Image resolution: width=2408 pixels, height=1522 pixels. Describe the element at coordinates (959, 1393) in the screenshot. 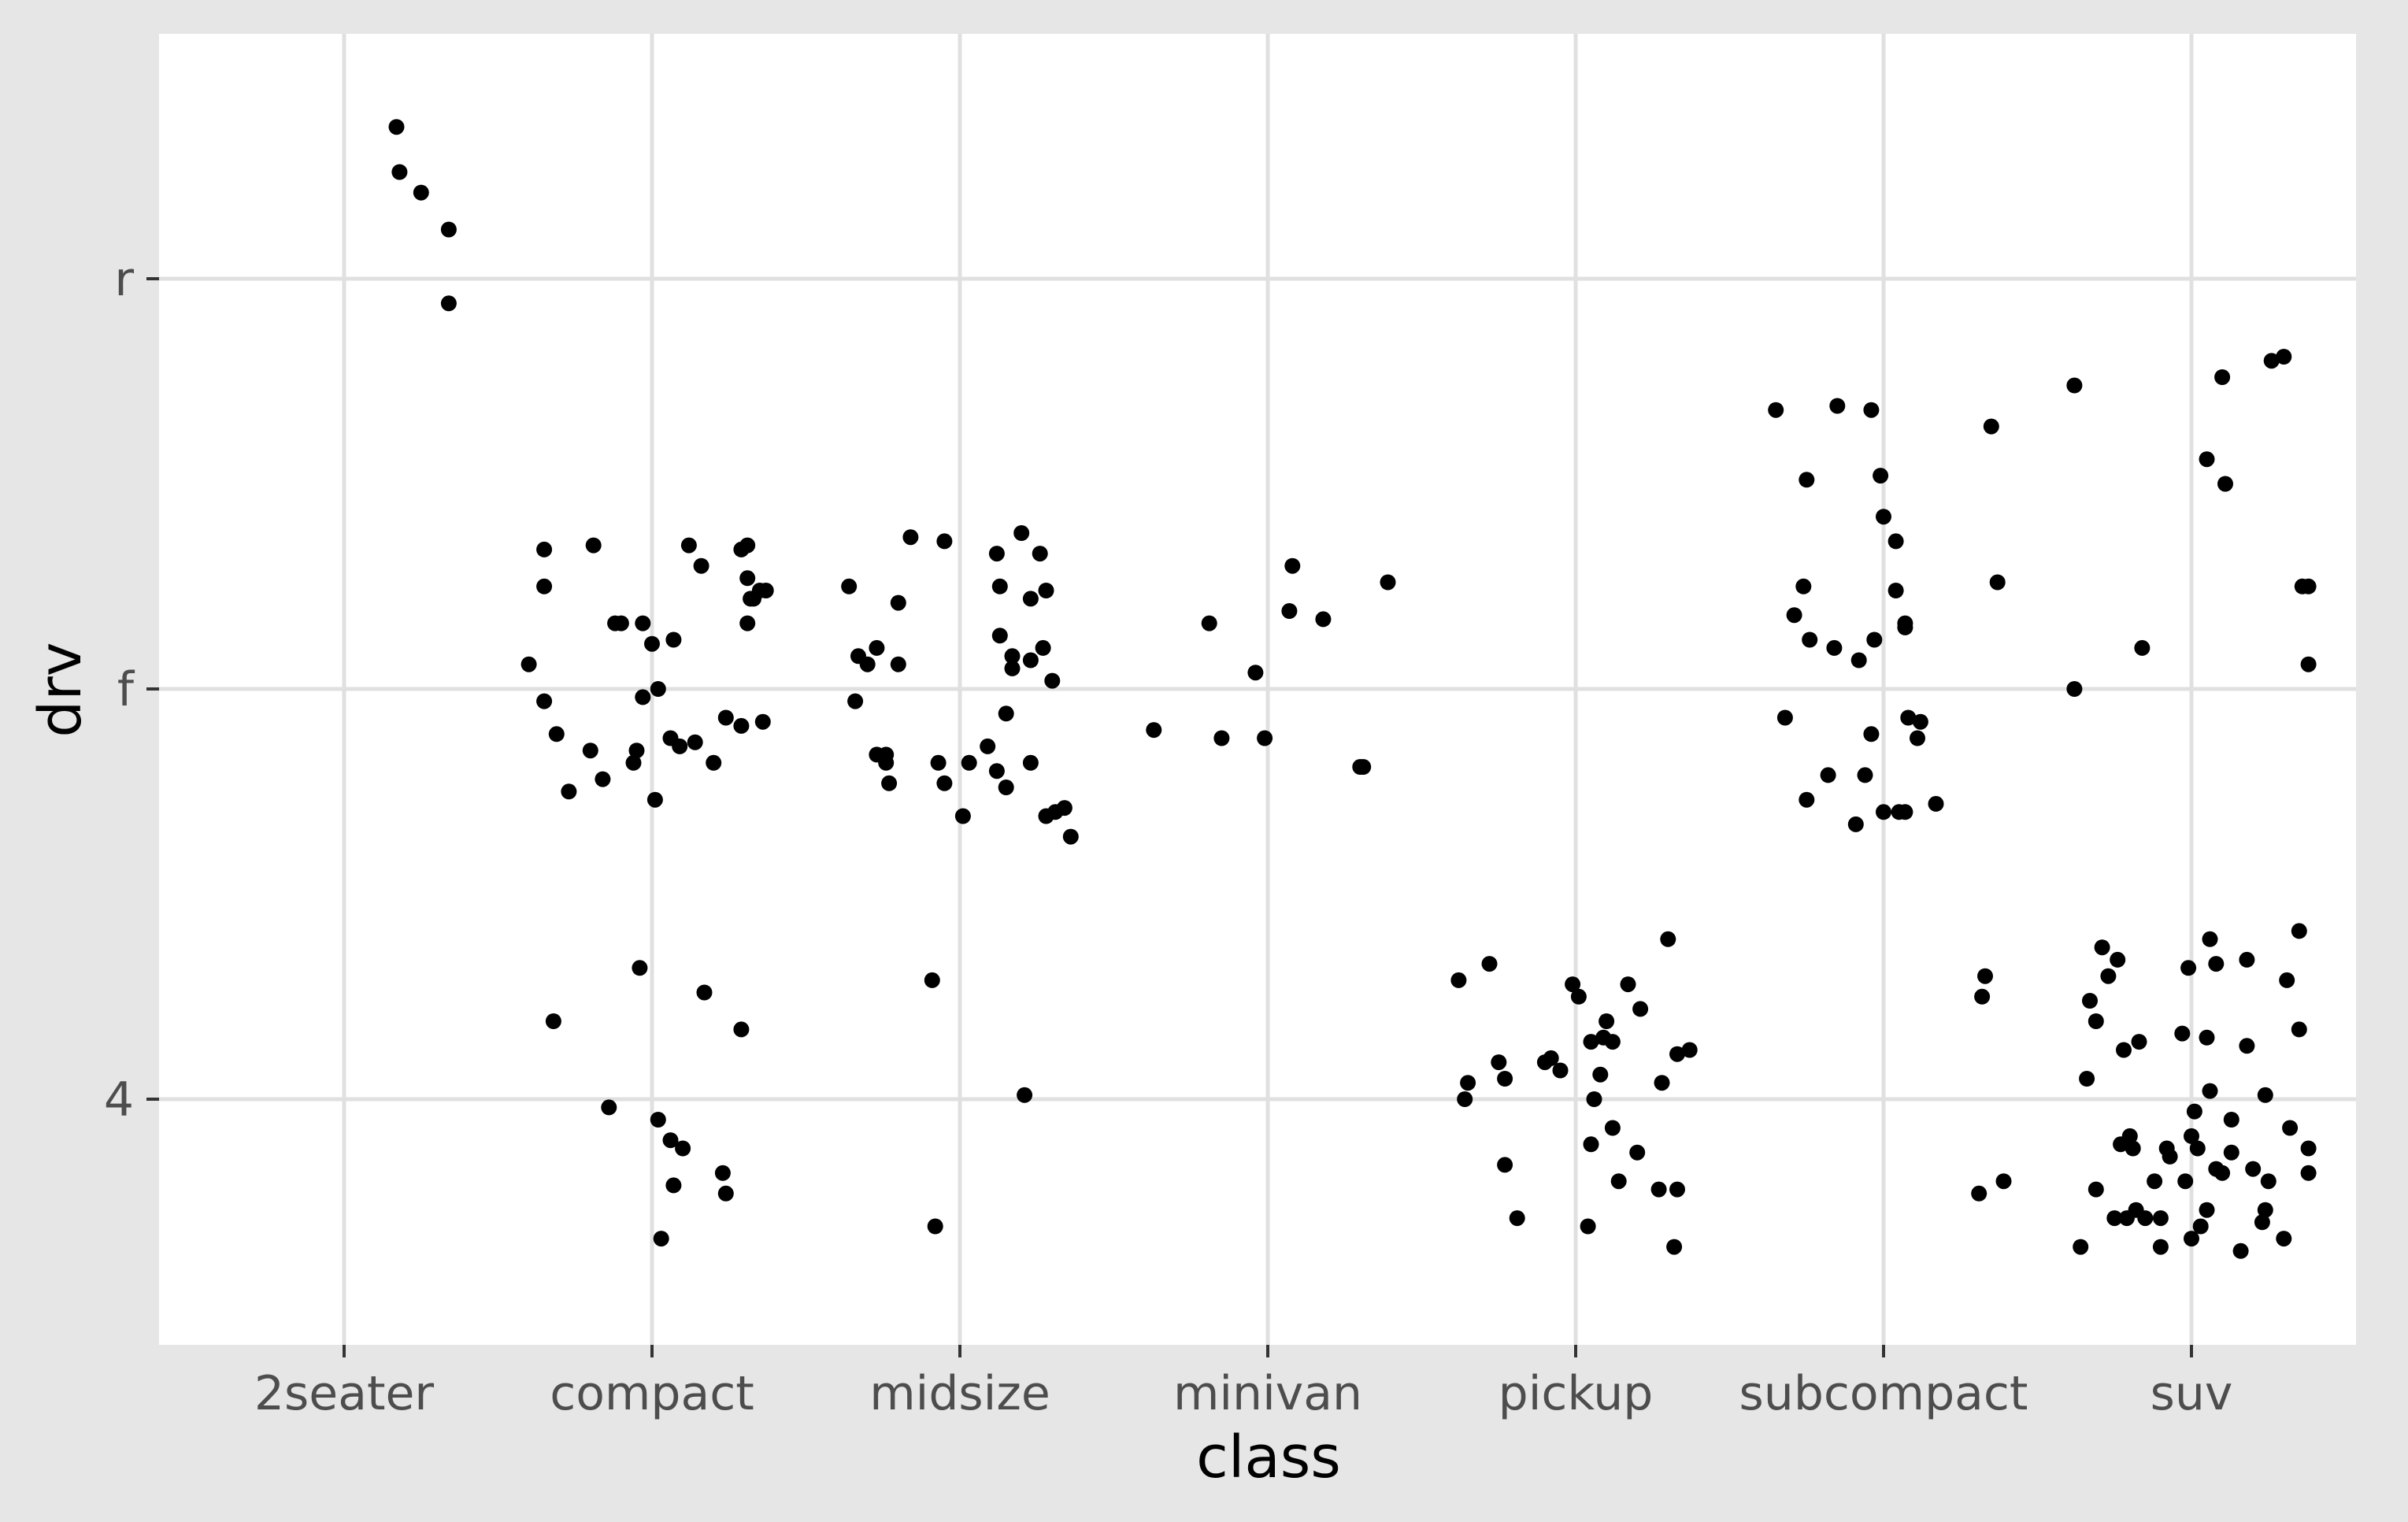

I see `x-tick-label: midsize` at that location.